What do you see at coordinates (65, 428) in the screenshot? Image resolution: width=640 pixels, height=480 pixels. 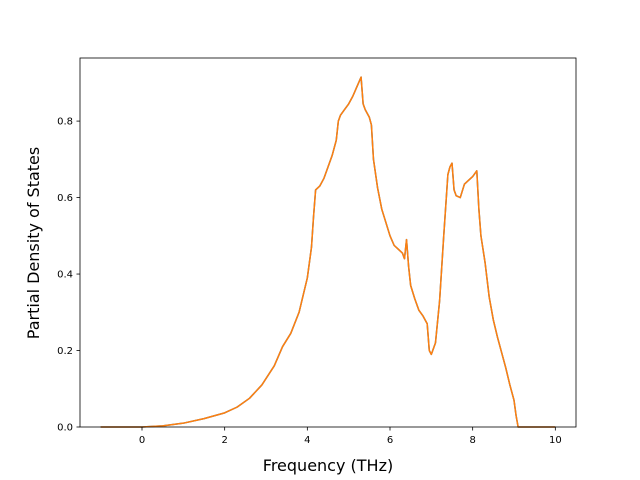 I see `y-tick-label: 0.0` at bounding box center [65, 428].